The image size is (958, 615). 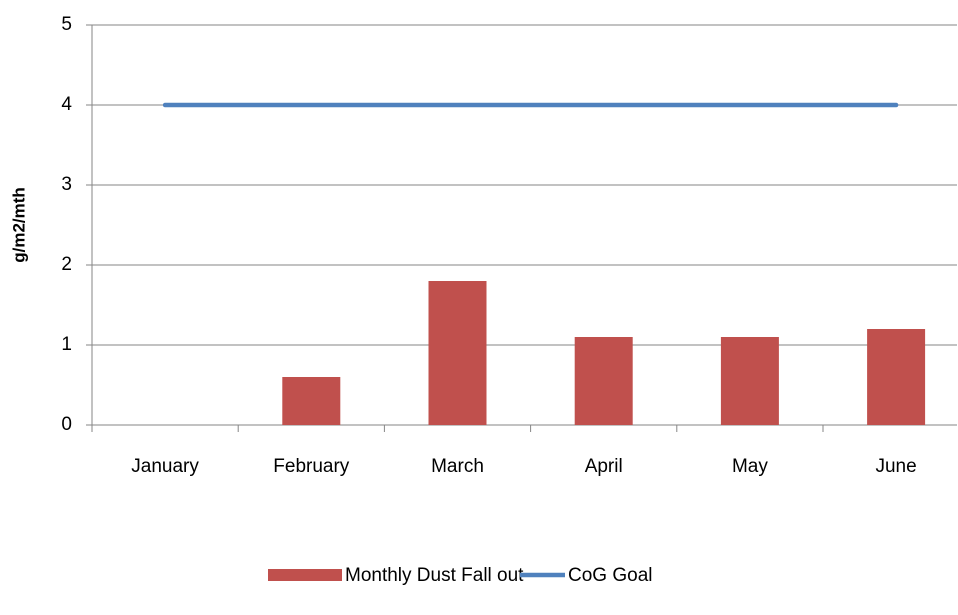 What do you see at coordinates (604, 466) in the screenshot?
I see `x-tick-label: April` at bounding box center [604, 466].